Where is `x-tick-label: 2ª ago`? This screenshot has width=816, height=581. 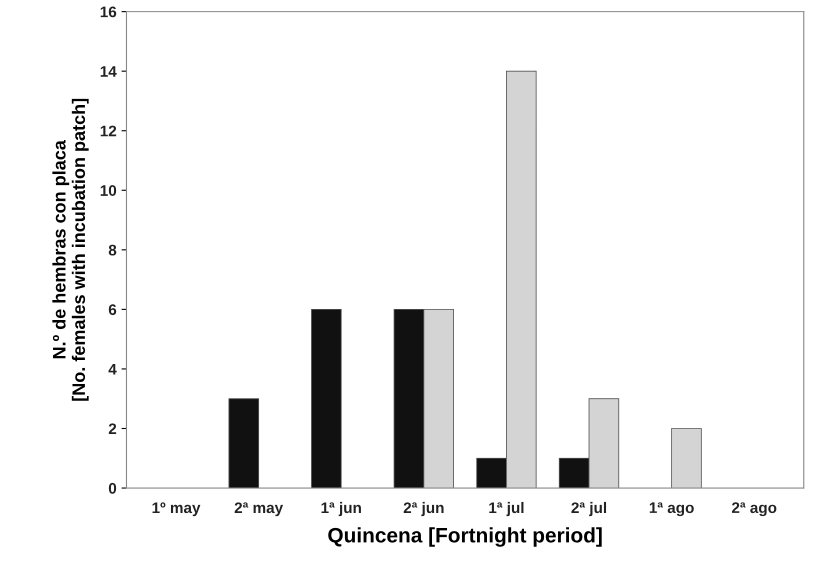 x-tick-label: 2ª ago is located at coordinates (754, 509).